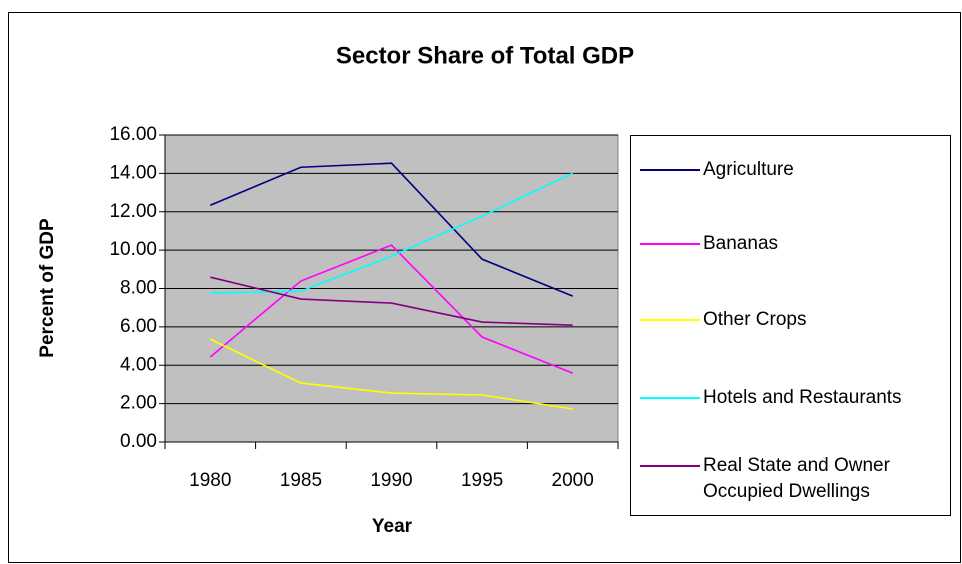  What do you see at coordinates (138, 326) in the screenshot?
I see `y-tick-label: 6.00` at bounding box center [138, 326].